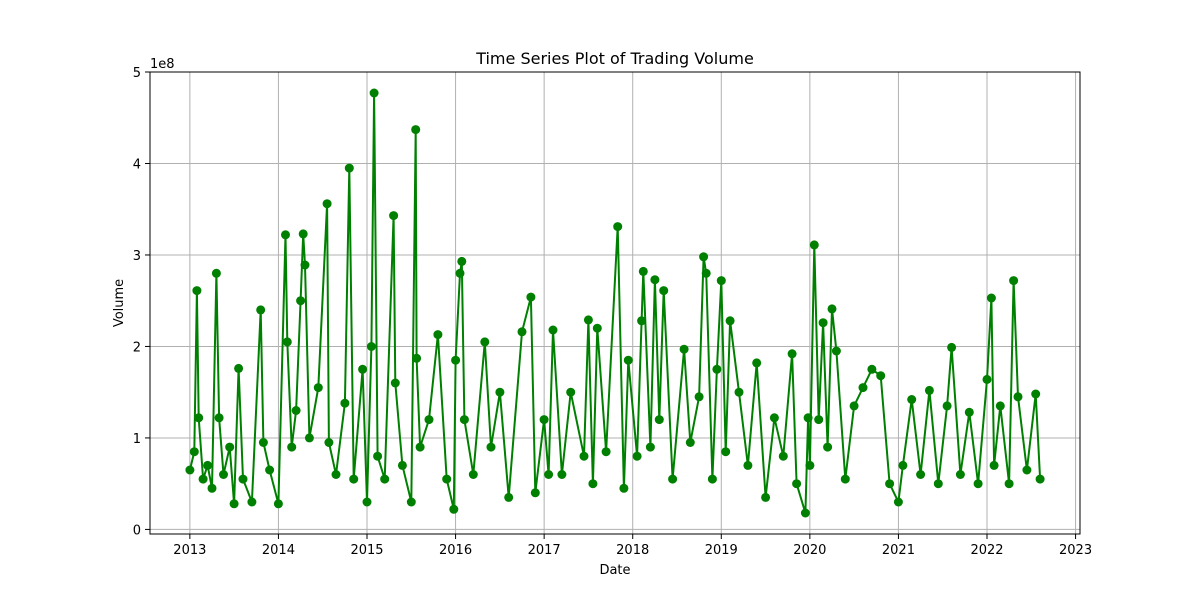 The height and width of the screenshot is (600, 1200). What do you see at coordinates (721, 550) in the screenshot?
I see `x-tick-label: 2019` at bounding box center [721, 550].